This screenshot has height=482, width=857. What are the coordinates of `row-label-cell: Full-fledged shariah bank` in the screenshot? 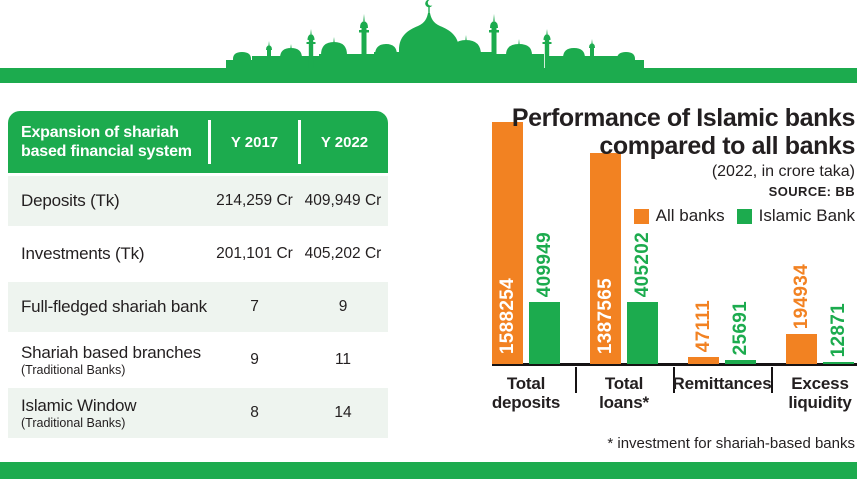 It's located at (109, 307).